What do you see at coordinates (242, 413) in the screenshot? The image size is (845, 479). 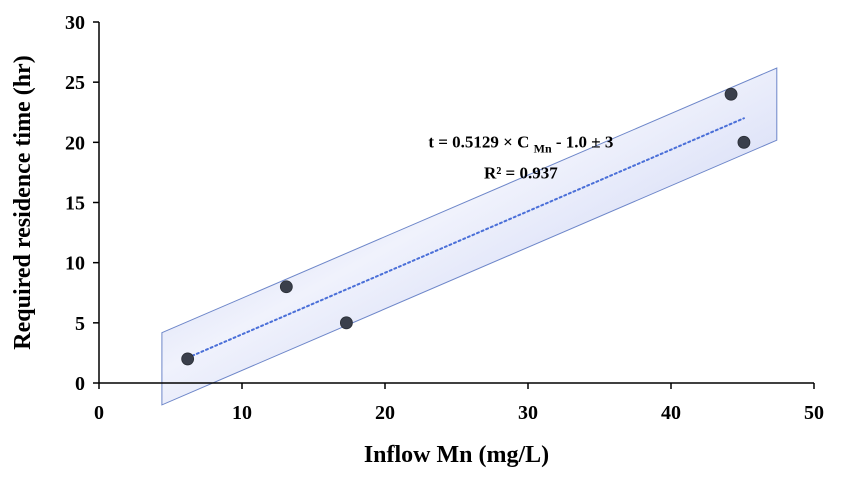 I see `x-tick-label: 10` at bounding box center [242, 413].